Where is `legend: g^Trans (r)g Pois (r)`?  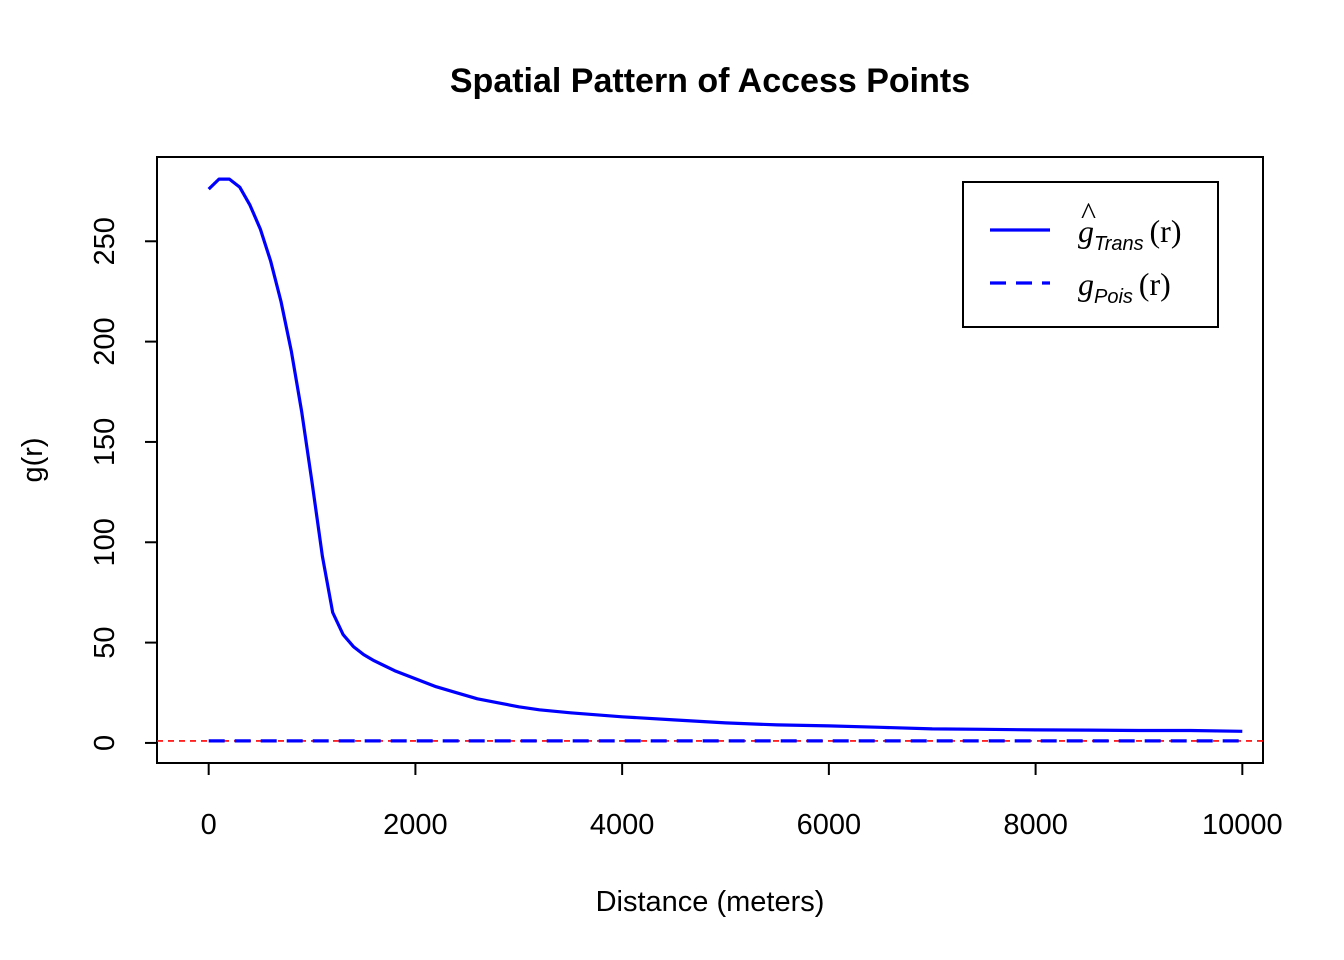
legend: g^Trans (r)g Pois (r) is located at coordinates (1090, 254).